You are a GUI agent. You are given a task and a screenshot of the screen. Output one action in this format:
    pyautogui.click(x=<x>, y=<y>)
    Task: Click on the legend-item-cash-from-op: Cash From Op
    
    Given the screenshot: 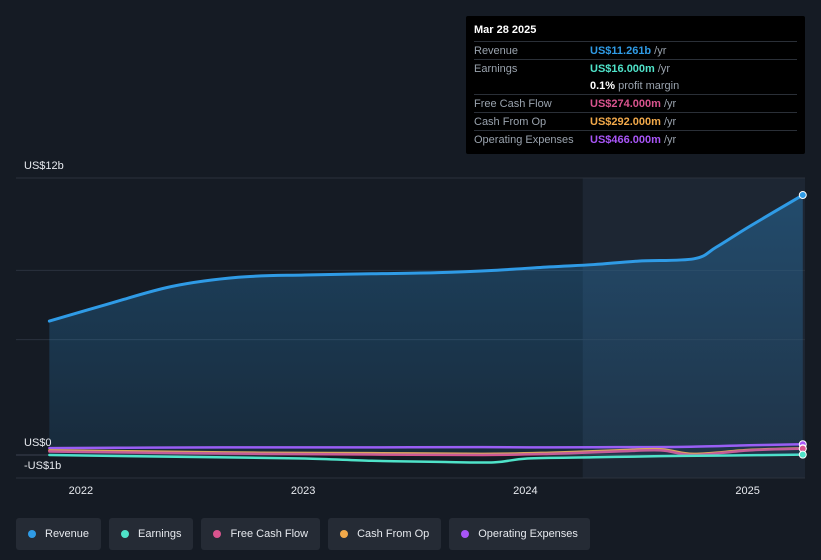 What is the action you would take?
    pyautogui.click(x=385, y=534)
    